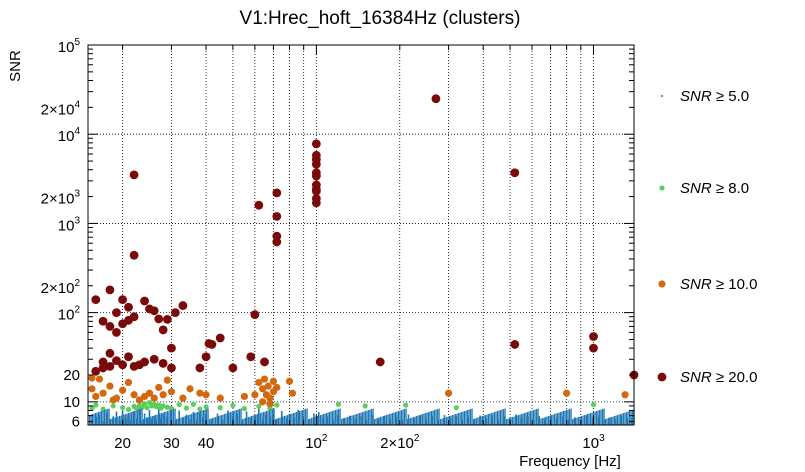 This screenshot has height=472, width=805. Describe the element at coordinates (400, 442) in the screenshot. I see `x-tick-label: 2×10²` at that location.